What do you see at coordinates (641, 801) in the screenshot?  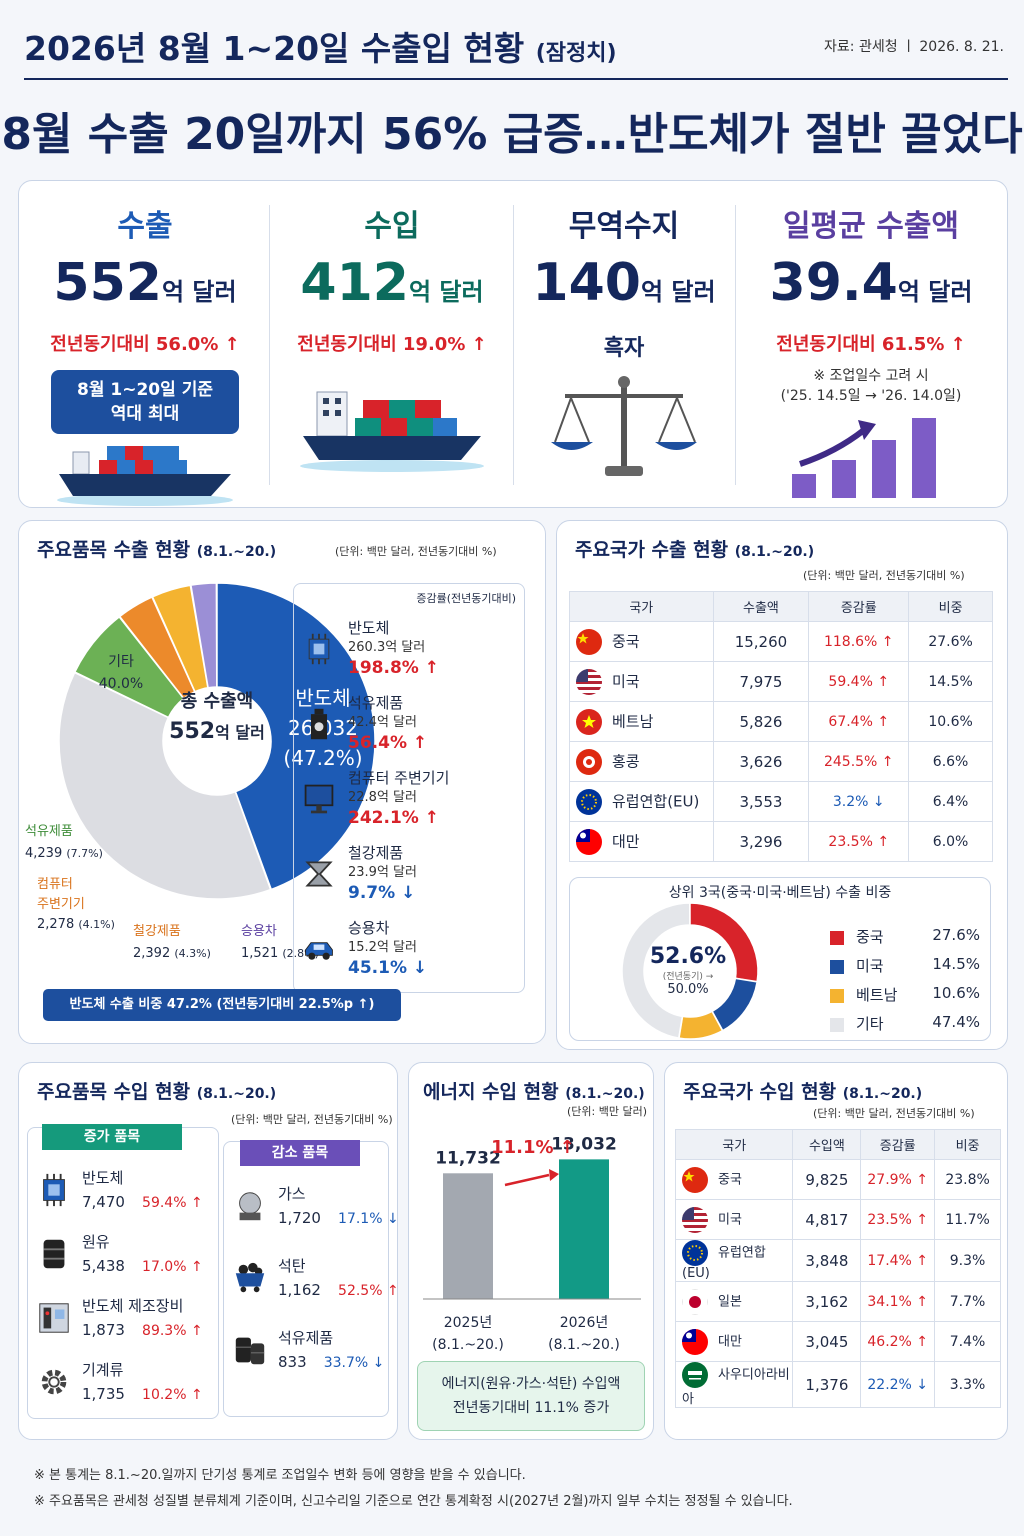 I see `export-country-country: 유럽연합(EU)` at bounding box center [641, 801].